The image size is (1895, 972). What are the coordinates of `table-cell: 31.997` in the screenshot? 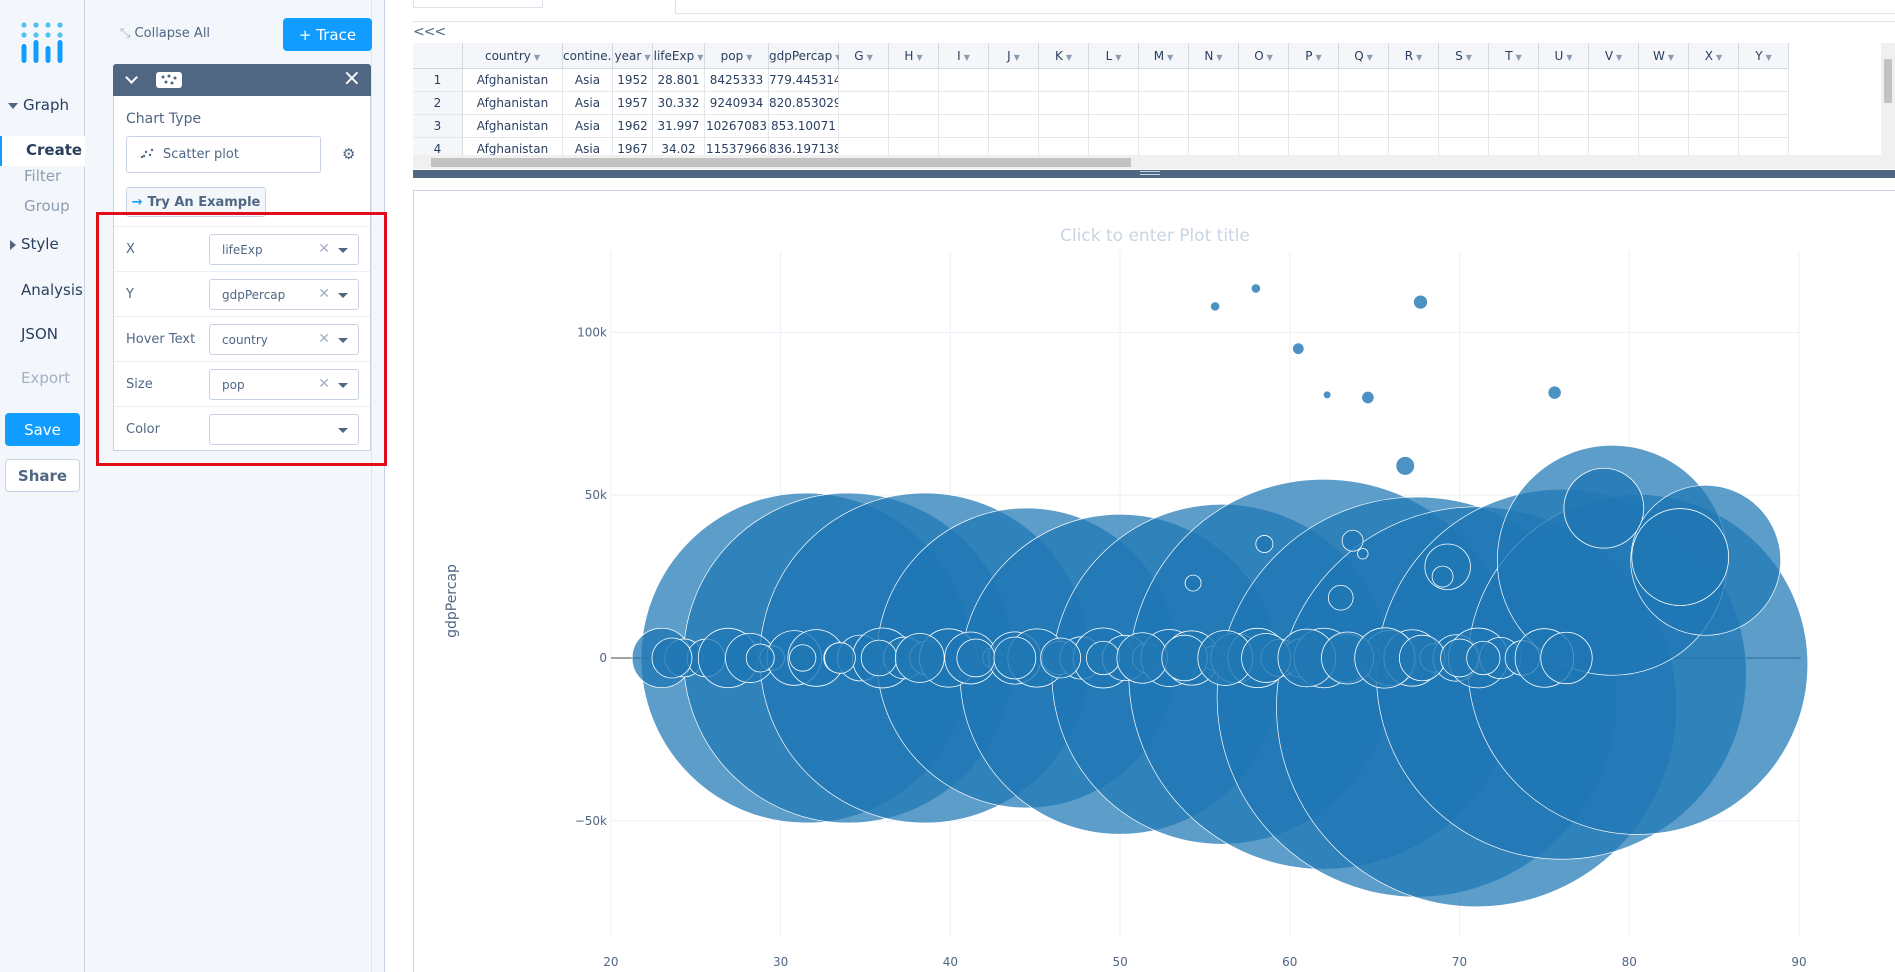 It's located at (679, 126).